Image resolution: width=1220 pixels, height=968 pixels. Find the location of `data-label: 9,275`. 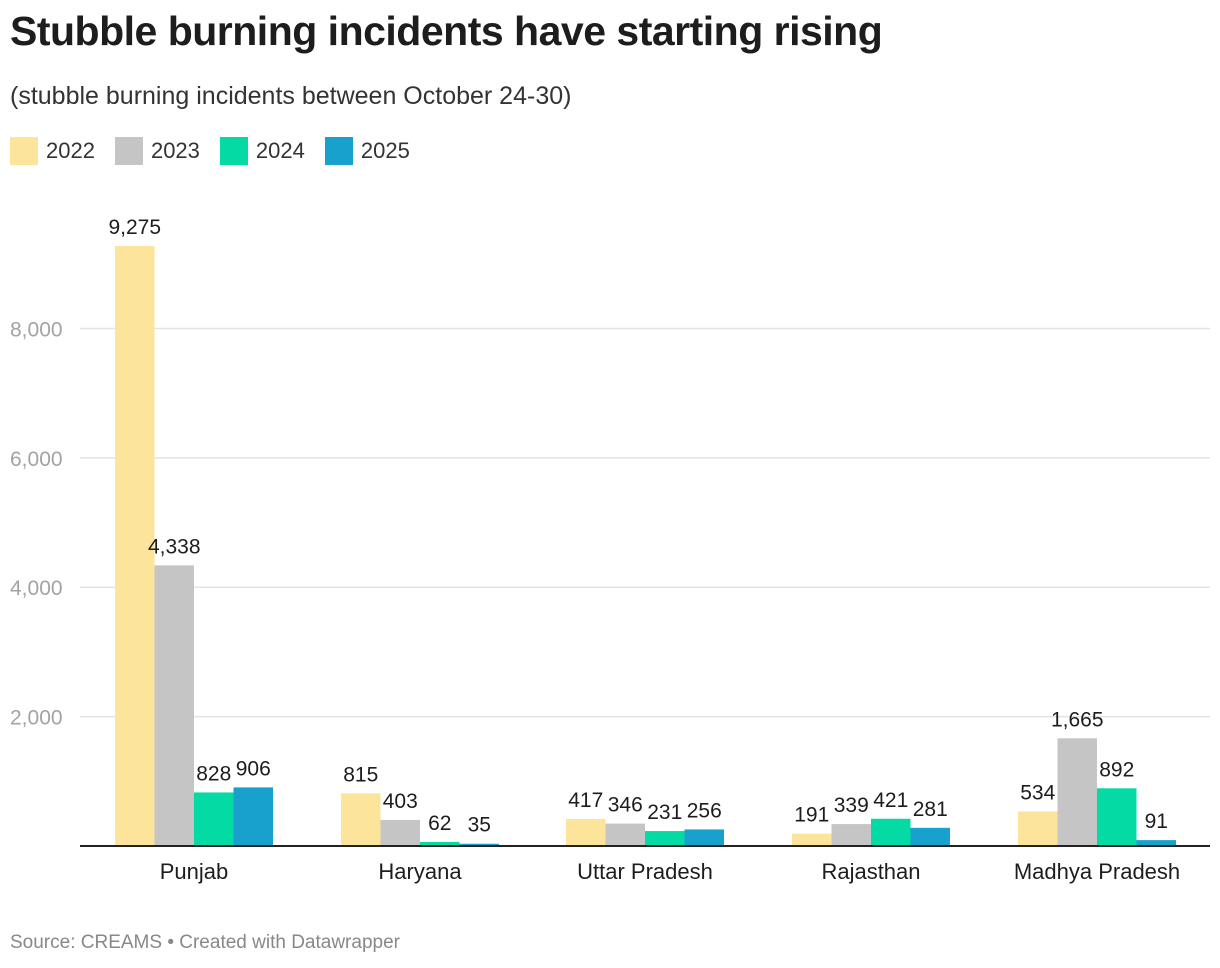

data-label: 9,275 is located at coordinates (134, 227).